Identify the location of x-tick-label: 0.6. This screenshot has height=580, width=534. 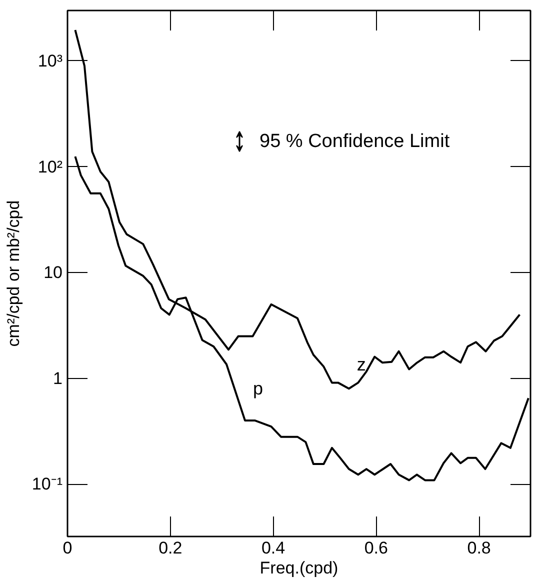
(376, 548).